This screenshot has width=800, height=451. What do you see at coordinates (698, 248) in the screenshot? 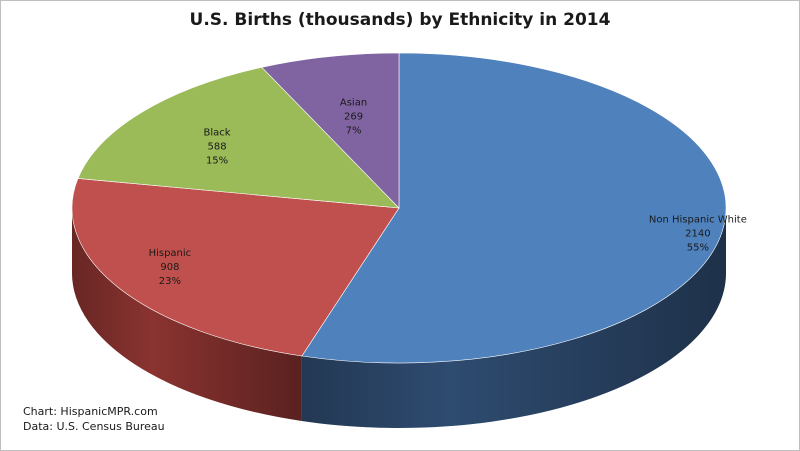
I see `slice-percent: 55%` at bounding box center [698, 248].